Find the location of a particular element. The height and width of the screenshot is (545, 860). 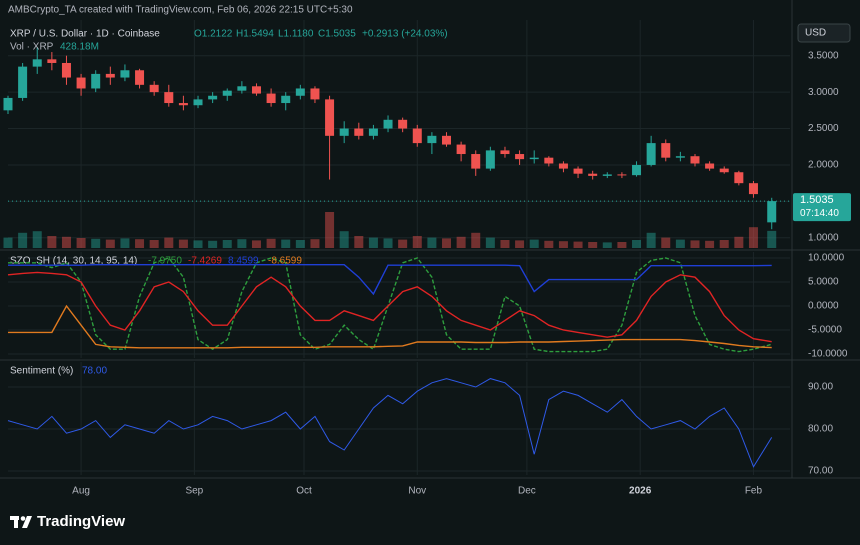

change: +0.2913 (+24.03%) is located at coordinates (405, 34).